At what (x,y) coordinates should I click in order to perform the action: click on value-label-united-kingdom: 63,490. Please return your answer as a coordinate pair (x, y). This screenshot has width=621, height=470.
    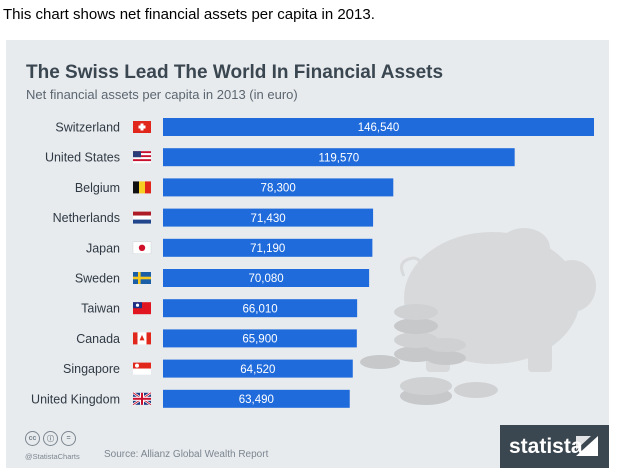
    Looking at the image, I should click on (256, 400).